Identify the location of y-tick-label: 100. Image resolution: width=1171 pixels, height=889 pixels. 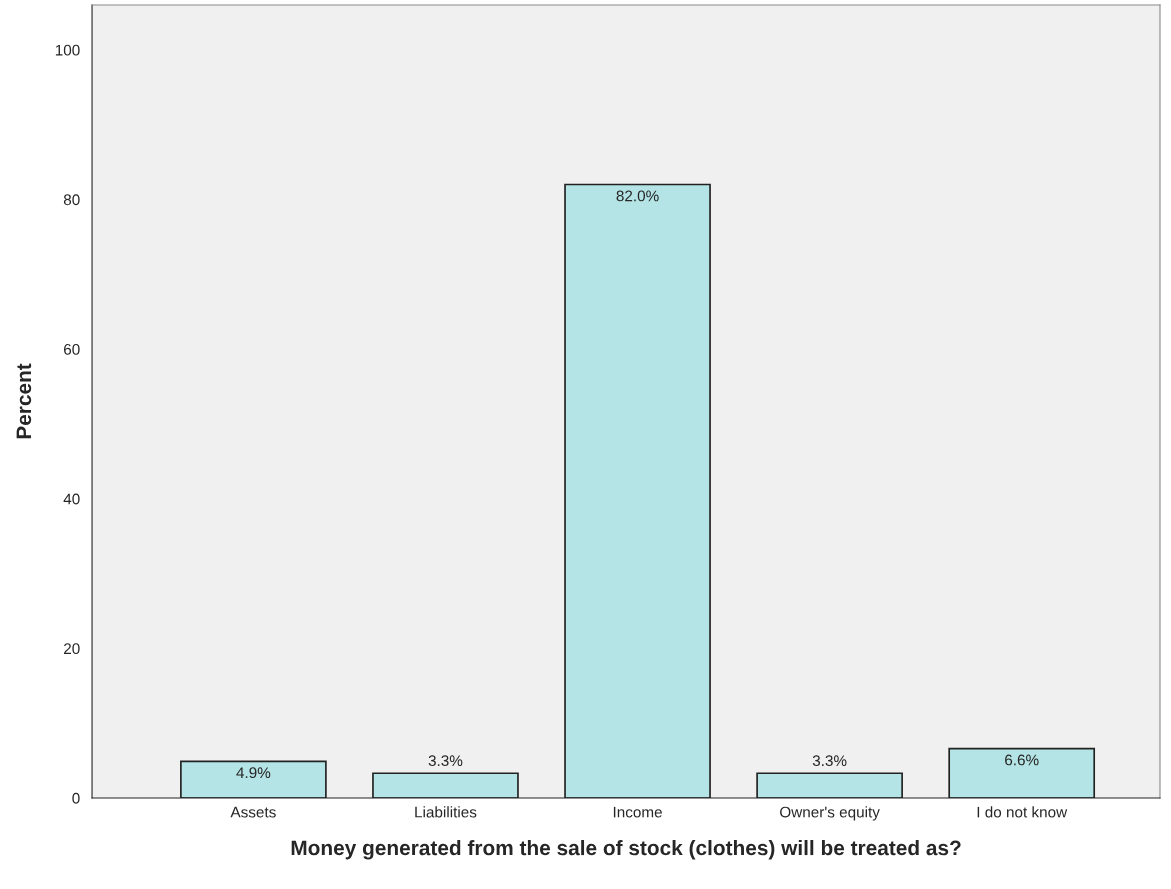
(67, 50).